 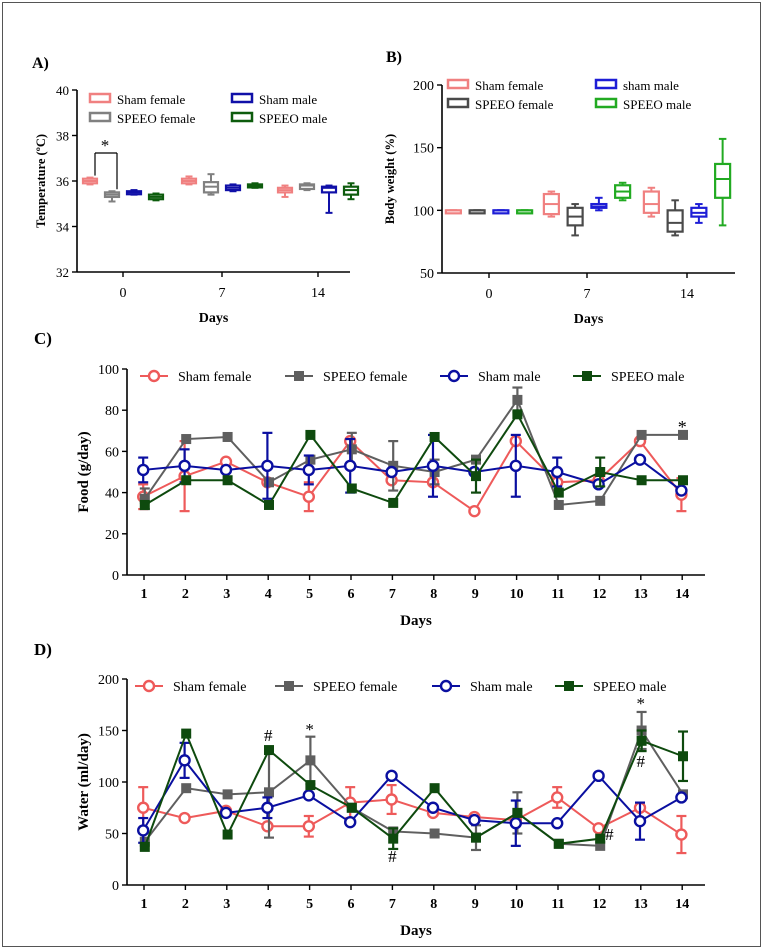 What do you see at coordinates (185, 904) in the screenshot?
I see `x-tick-label: 2` at bounding box center [185, 904].